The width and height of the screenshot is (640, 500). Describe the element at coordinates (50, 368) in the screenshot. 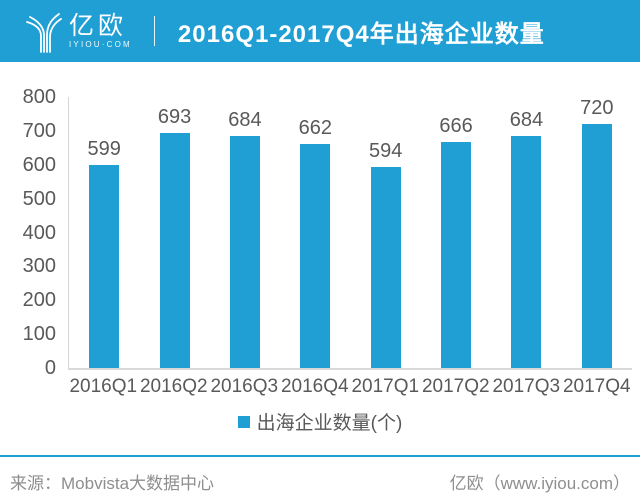

I see `y-tick-label: 0` at that location.